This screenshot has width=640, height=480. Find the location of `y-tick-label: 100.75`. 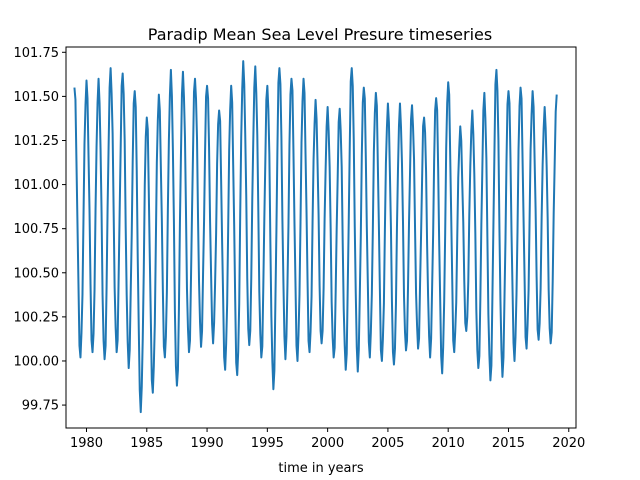

y-tick-label: 100.75 is located at coordinates (37, 229).